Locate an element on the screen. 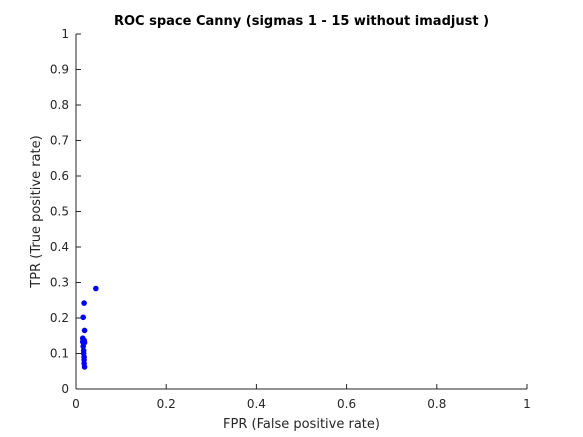 This screenshot has width=583, height=437. x-tick-label: 1 is located at coordinates (527, 404).